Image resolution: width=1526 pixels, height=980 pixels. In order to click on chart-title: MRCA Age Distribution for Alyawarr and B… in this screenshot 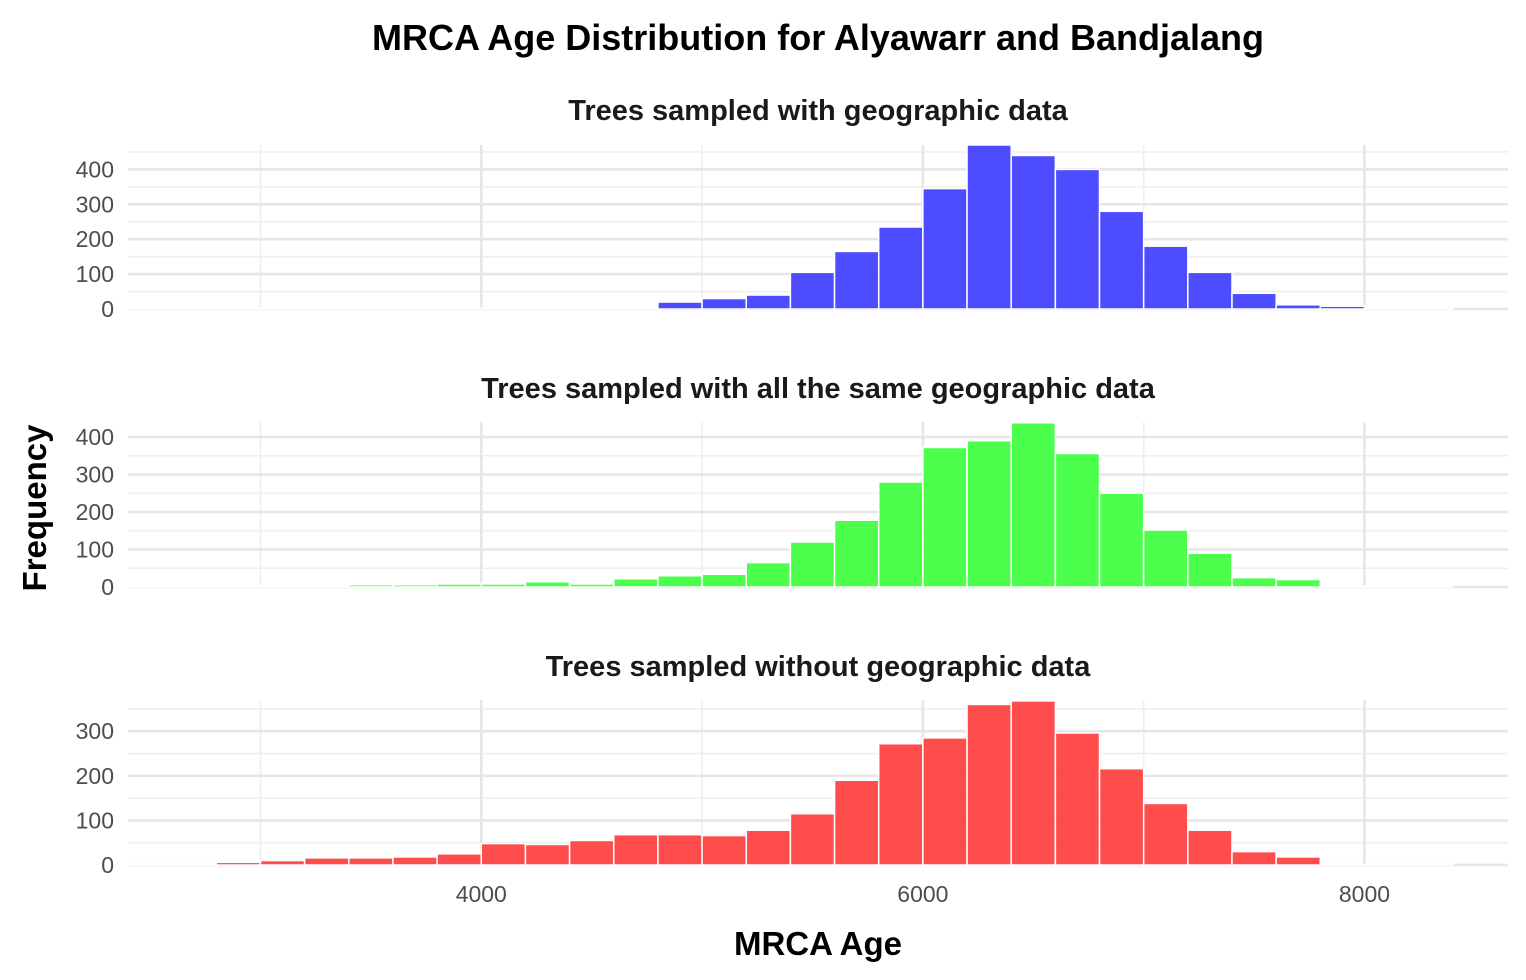, I will do `click(818, 37)`.